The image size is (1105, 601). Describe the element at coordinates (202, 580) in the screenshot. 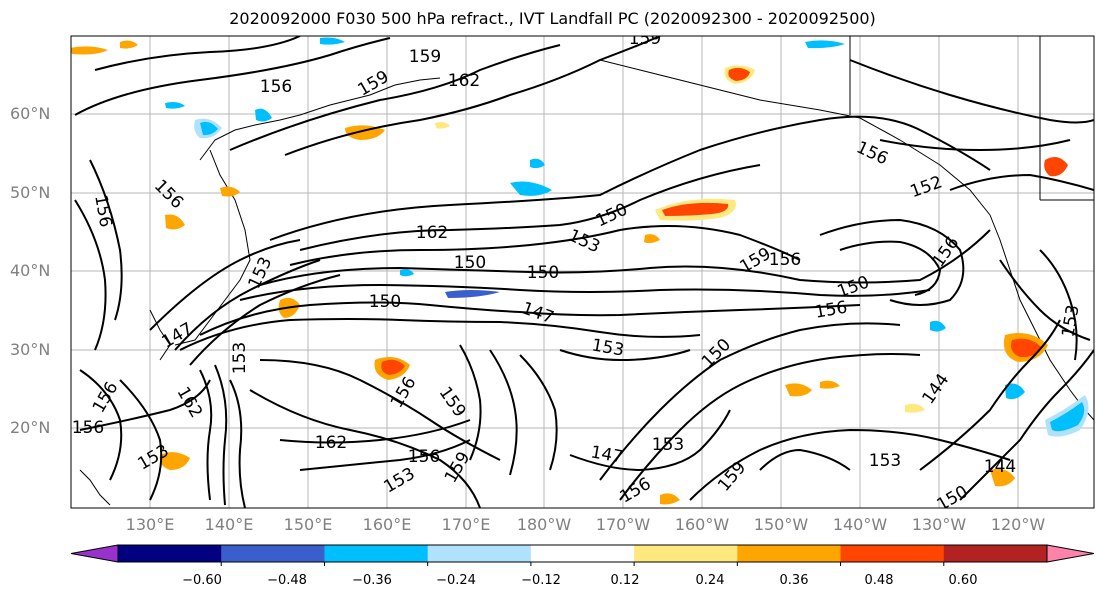

I see `colorbar-tick-label: −0.60` at that location.